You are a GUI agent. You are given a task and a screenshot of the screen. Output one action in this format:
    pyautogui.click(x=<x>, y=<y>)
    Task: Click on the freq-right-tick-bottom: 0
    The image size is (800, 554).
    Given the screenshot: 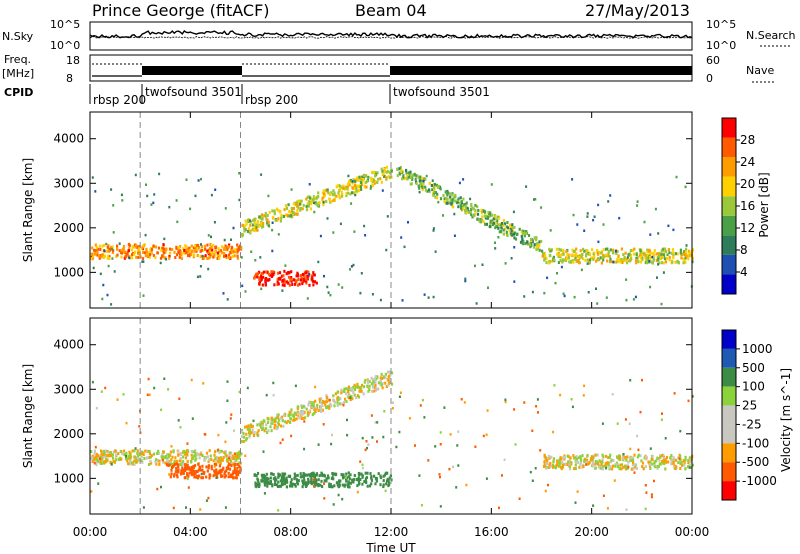 What is the action you would take?
    pyautogui.click(x=709, y=78)
    